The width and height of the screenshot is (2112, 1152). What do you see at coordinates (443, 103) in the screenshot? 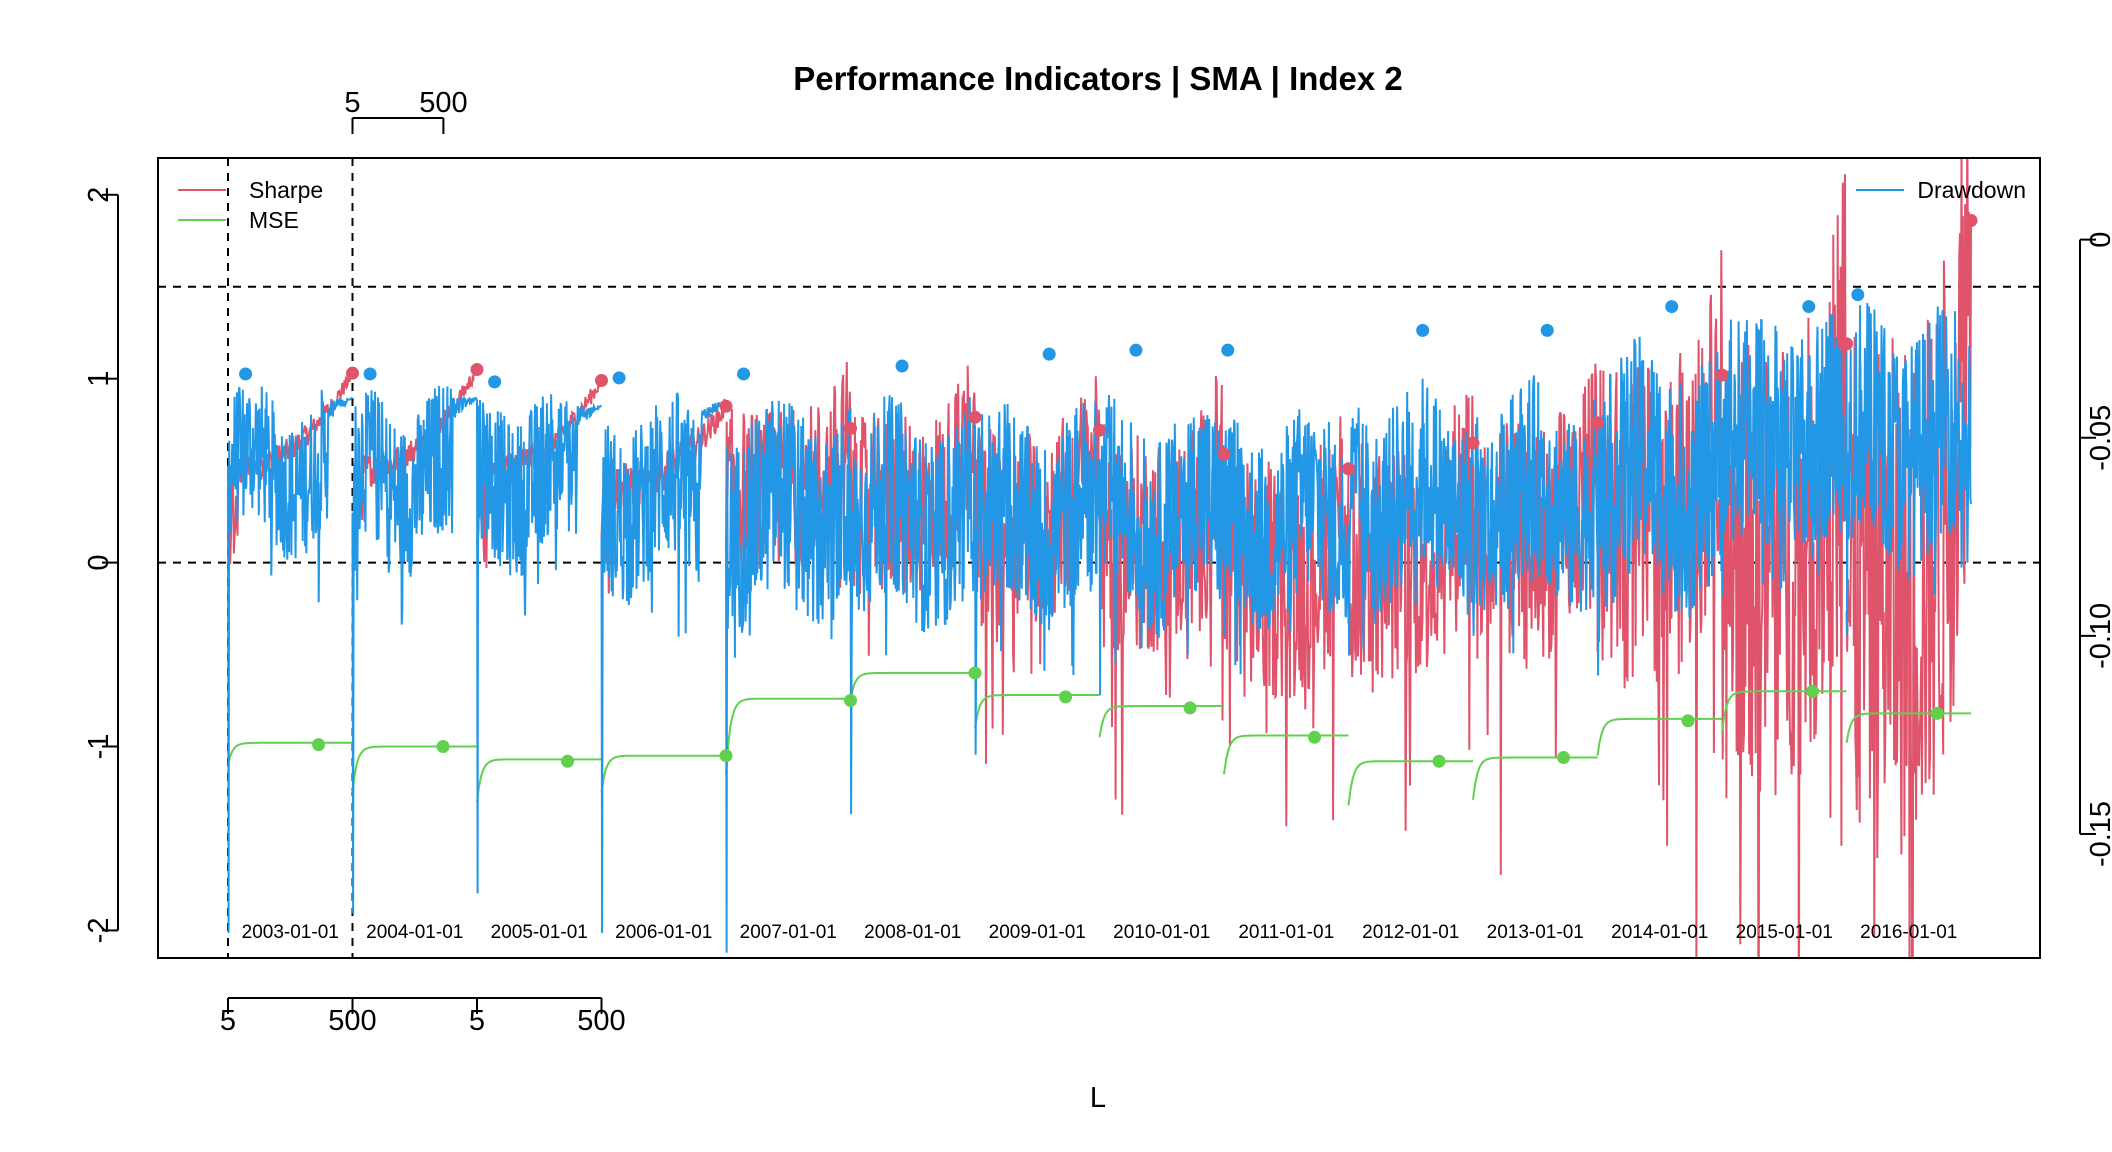
I see `top-tick-label: 500` at bounding box center [443, 103].